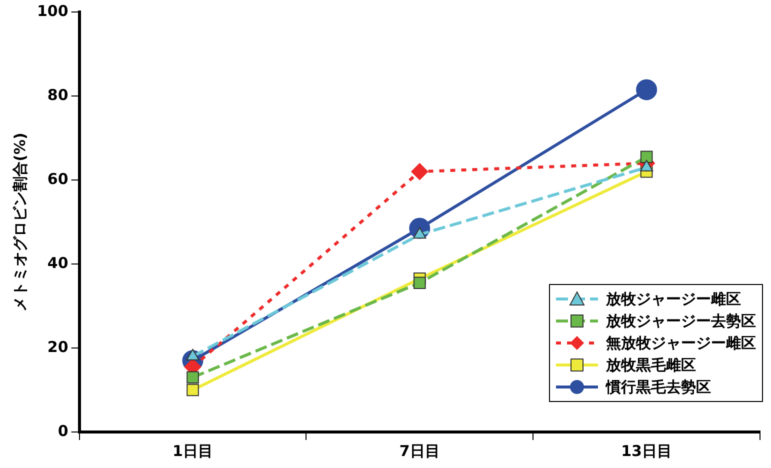 This screenshot has height=468, width=771. Describe the element at coordinates (658, 387) in the screenshot. I see `legend-label: 慣行黒毛去勢区` at that location.